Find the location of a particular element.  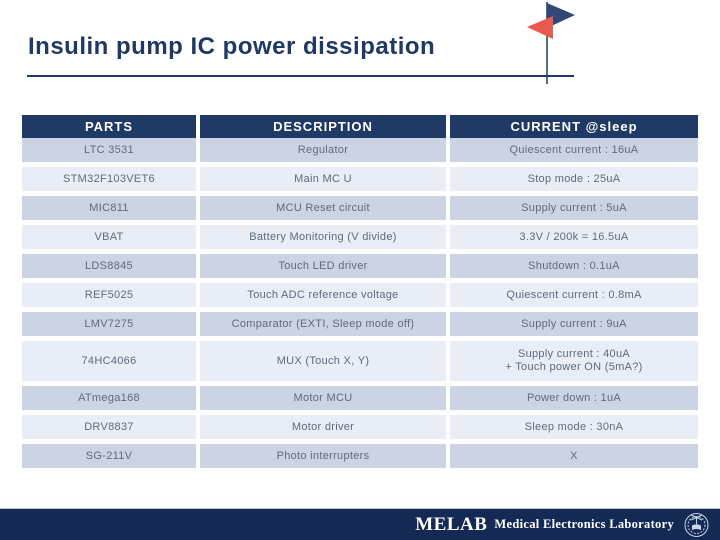

column-header-parts: PARTS is located at coordinates (109, 126).